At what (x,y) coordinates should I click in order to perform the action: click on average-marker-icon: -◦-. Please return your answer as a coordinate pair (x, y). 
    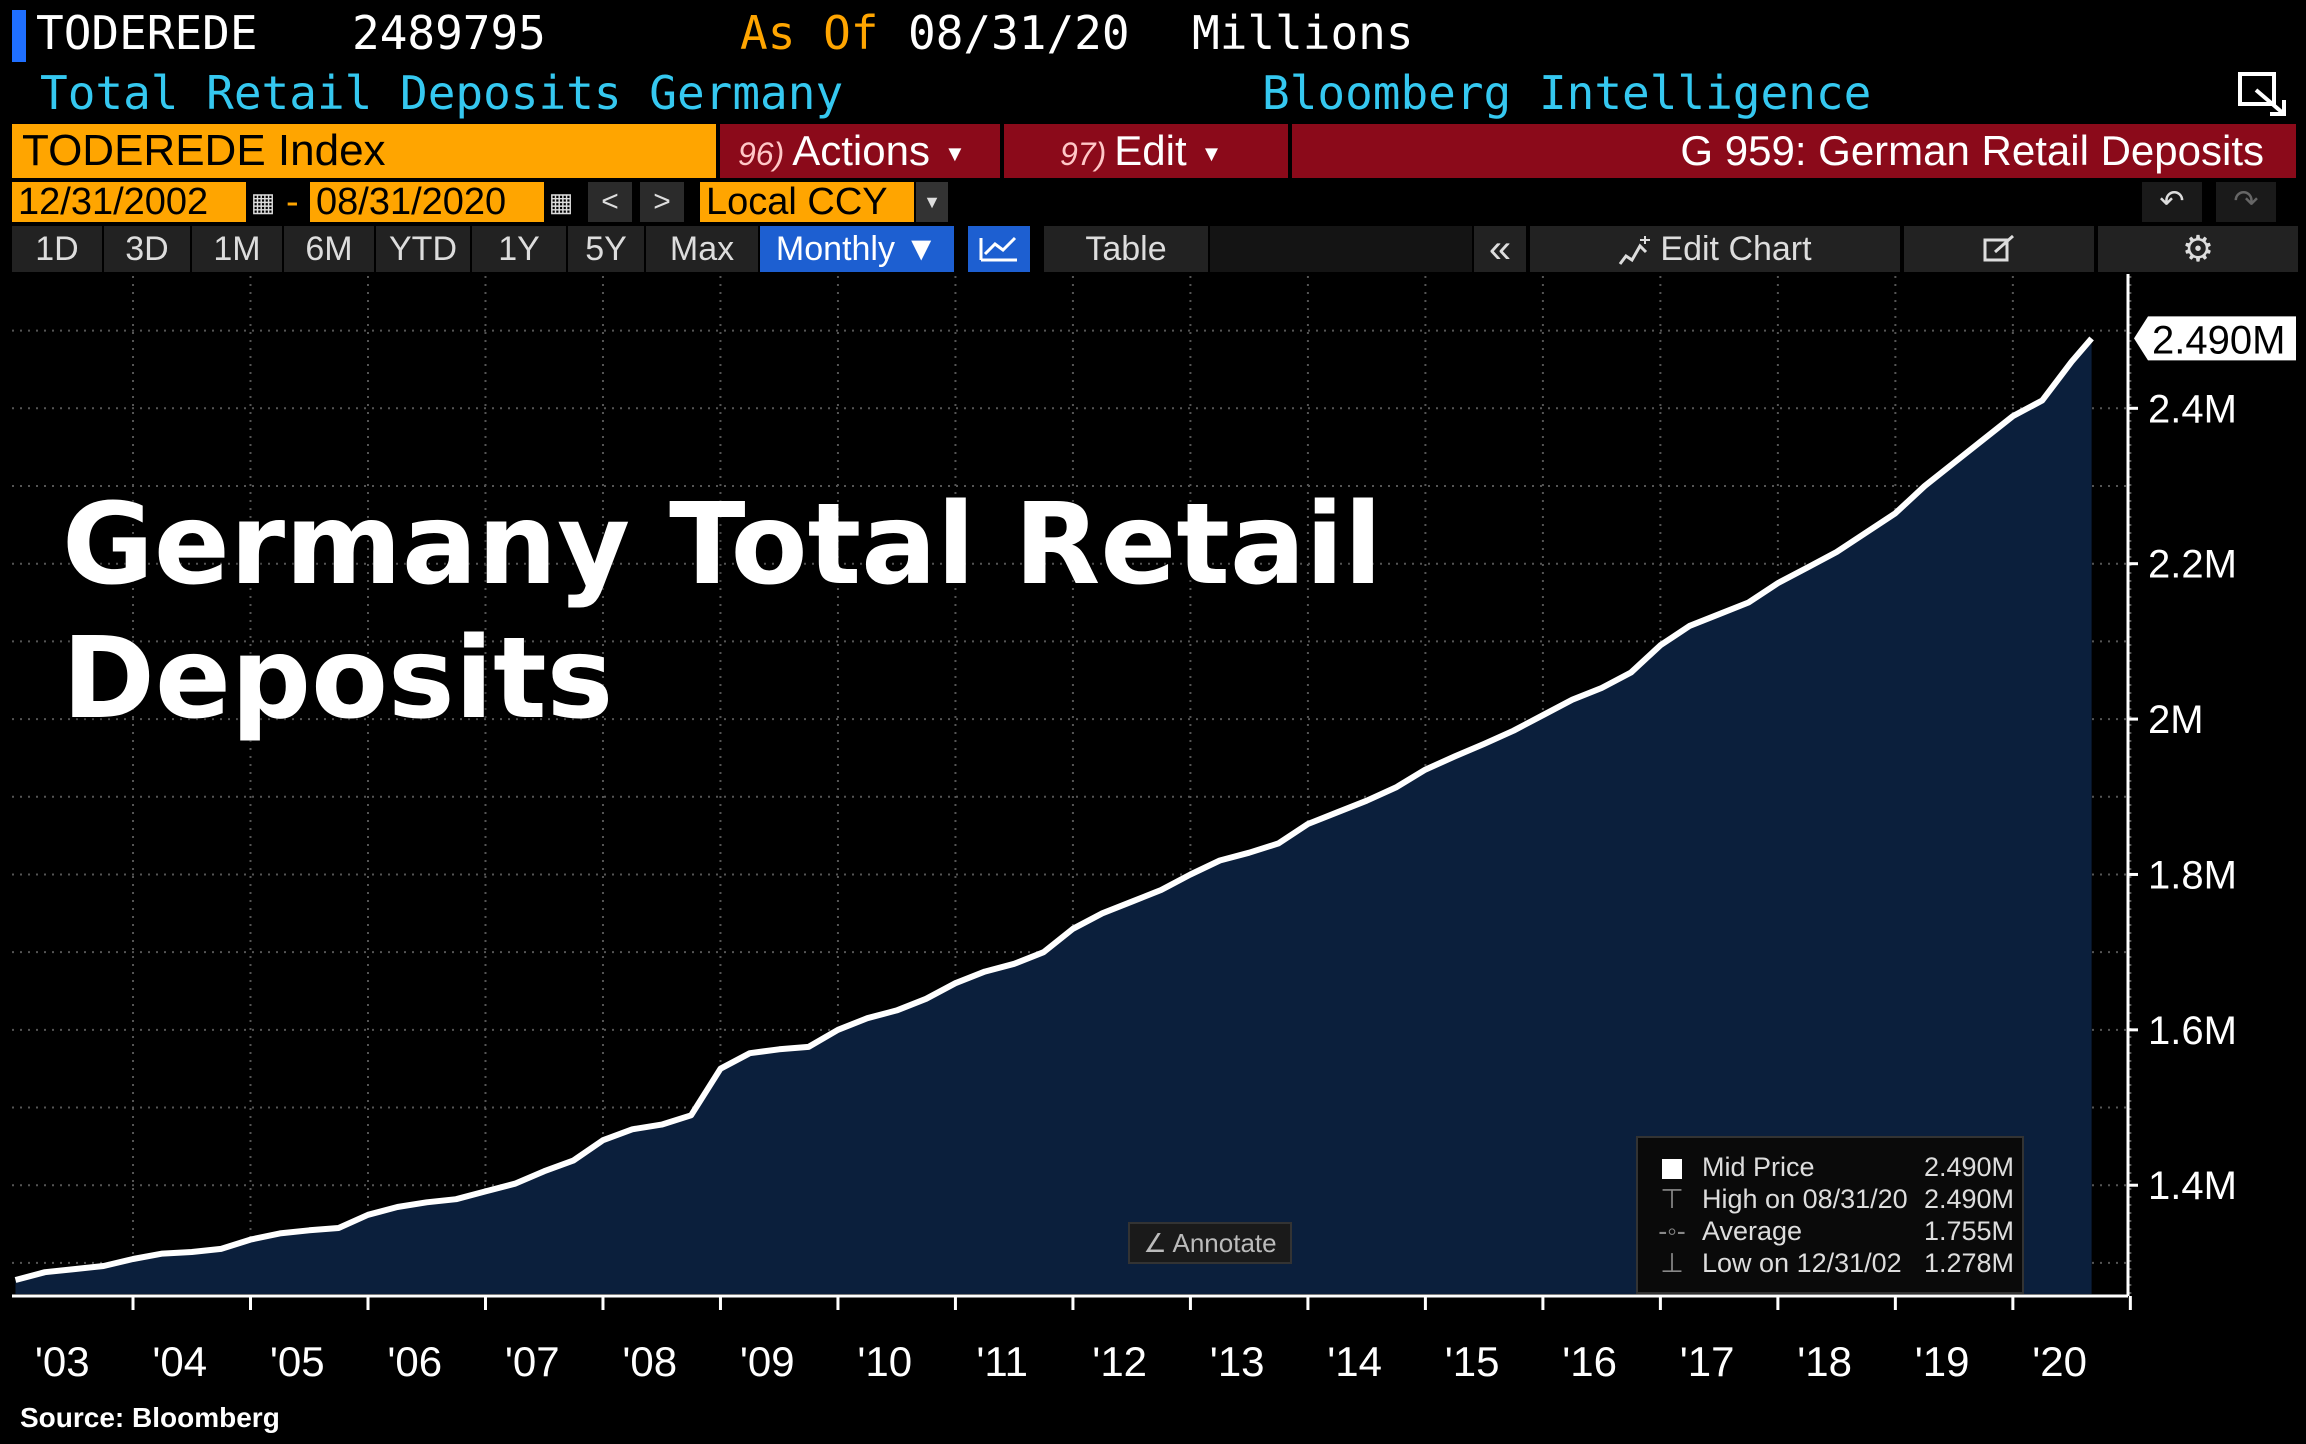
    Looking at the image, I should click on (1672, 1231).